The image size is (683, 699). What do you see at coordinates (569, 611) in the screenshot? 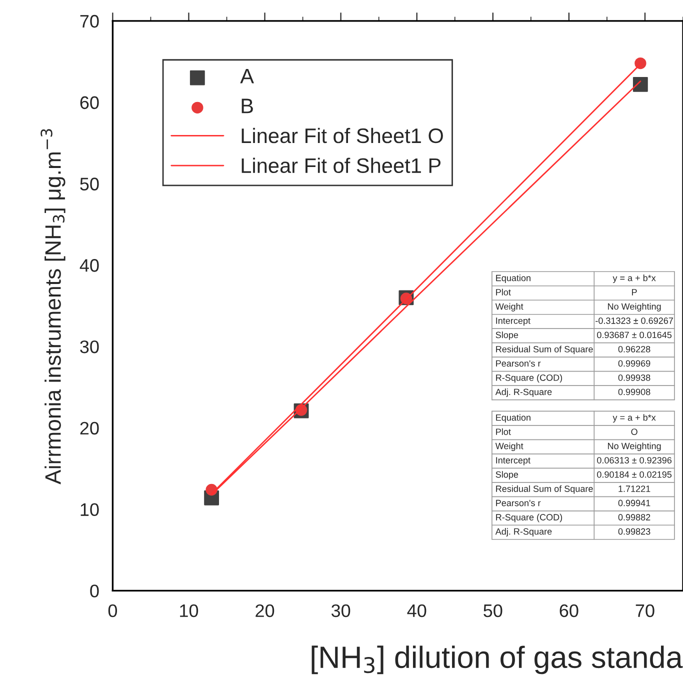
I see `x-tick-label: 60` at bounding box center [569, 611].